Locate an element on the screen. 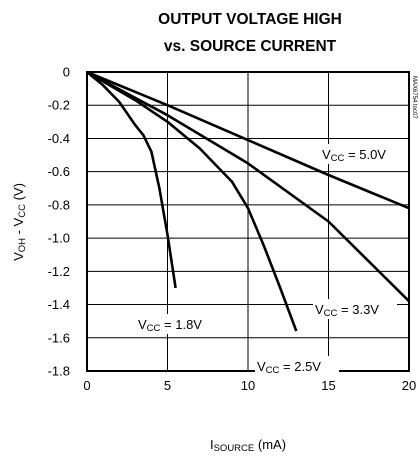  x-tick-label: 20 is located at coordinates (409, 385).